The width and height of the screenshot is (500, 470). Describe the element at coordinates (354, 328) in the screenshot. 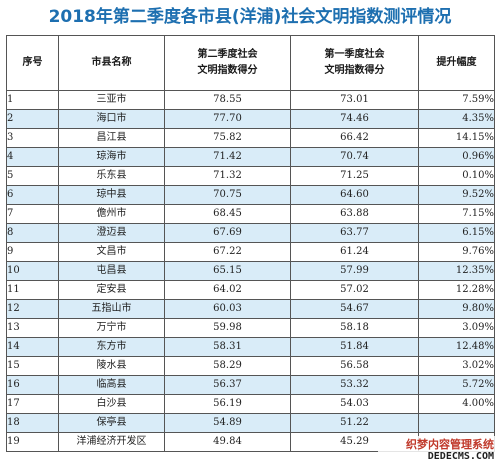

I see `row-q1-score: 58.18` at that location.